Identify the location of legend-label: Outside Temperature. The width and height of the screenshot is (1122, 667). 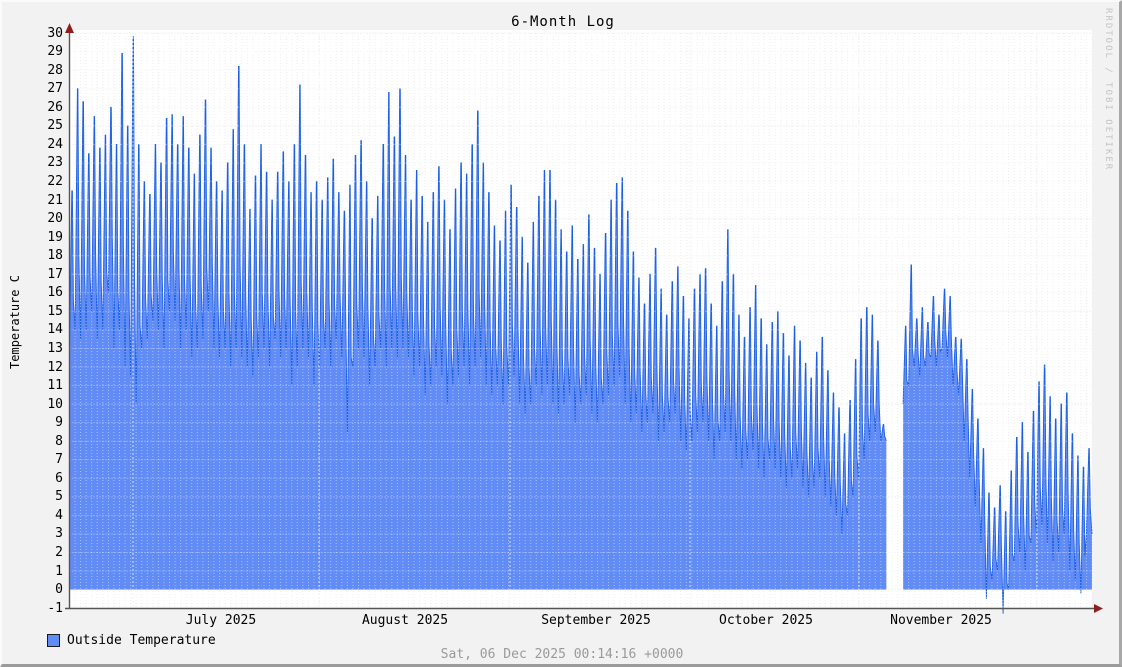
(141, 640).